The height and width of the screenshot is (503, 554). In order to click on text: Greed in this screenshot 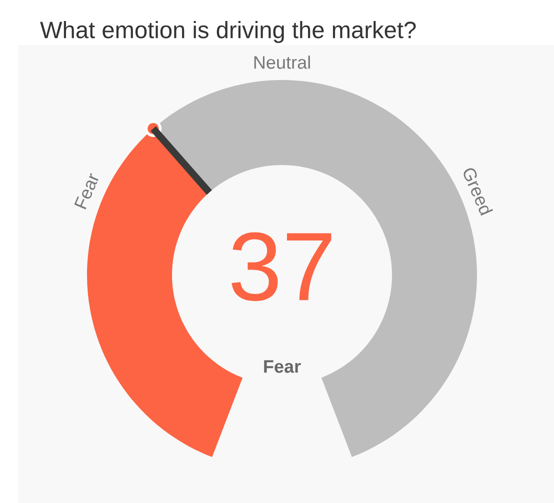, I will do `click(478, 191)`.